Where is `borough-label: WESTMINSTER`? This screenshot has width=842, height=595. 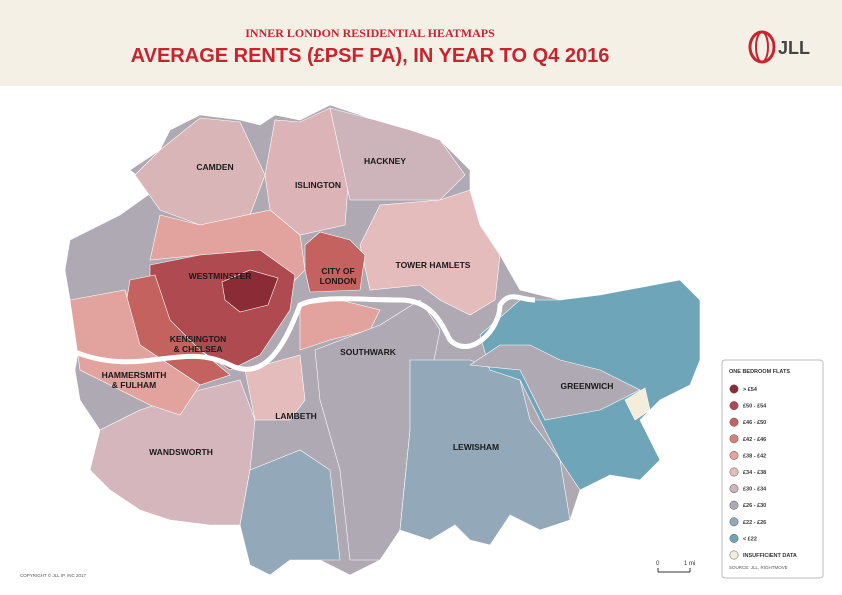 borough-label: WESTMINSTER is located at coordinates (220, 276).